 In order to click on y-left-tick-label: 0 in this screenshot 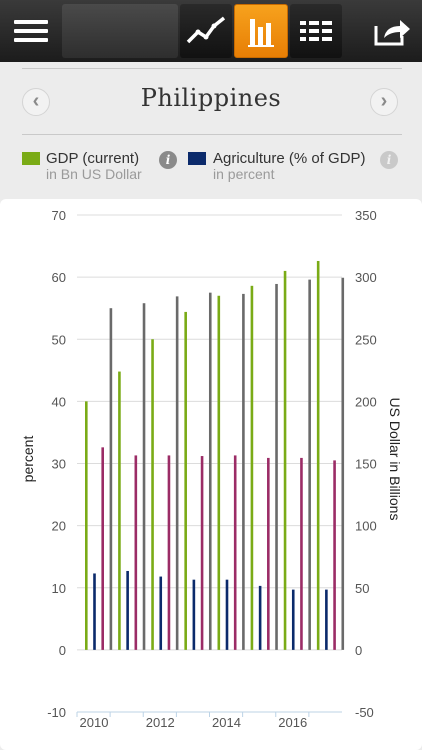, I will do `click(62, 650)`.